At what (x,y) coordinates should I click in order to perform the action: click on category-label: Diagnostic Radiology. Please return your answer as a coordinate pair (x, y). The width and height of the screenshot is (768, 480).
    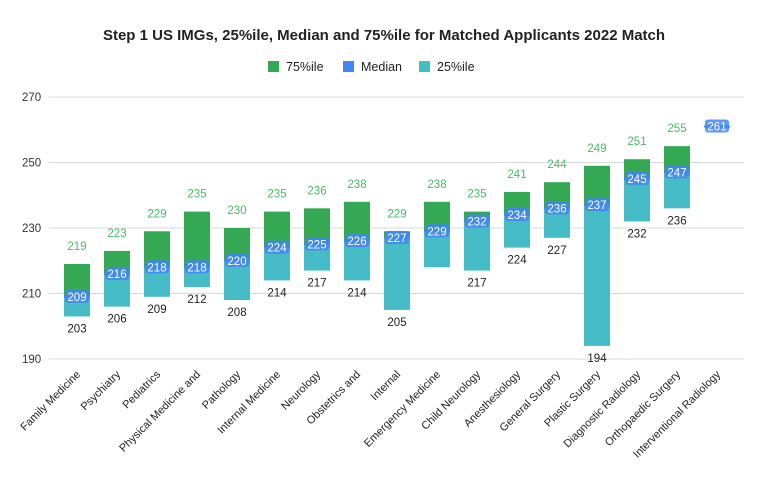
    Looking at the image, I should click on (603, 409).